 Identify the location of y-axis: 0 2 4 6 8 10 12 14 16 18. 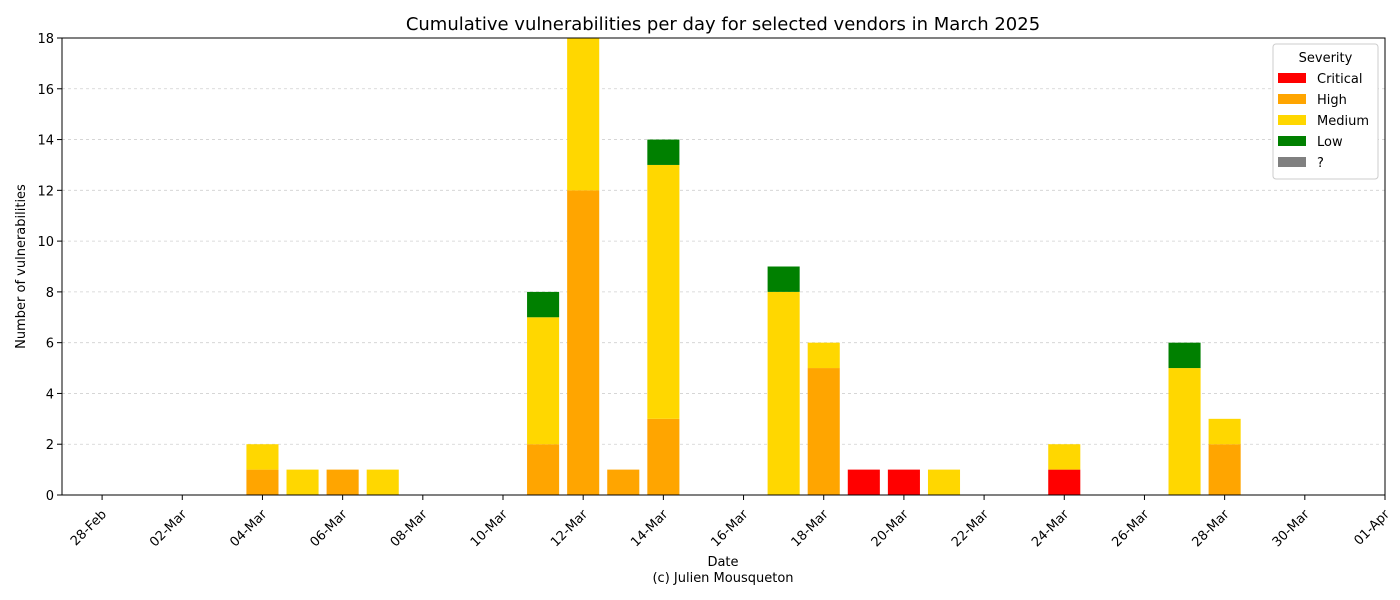
(49, 268).